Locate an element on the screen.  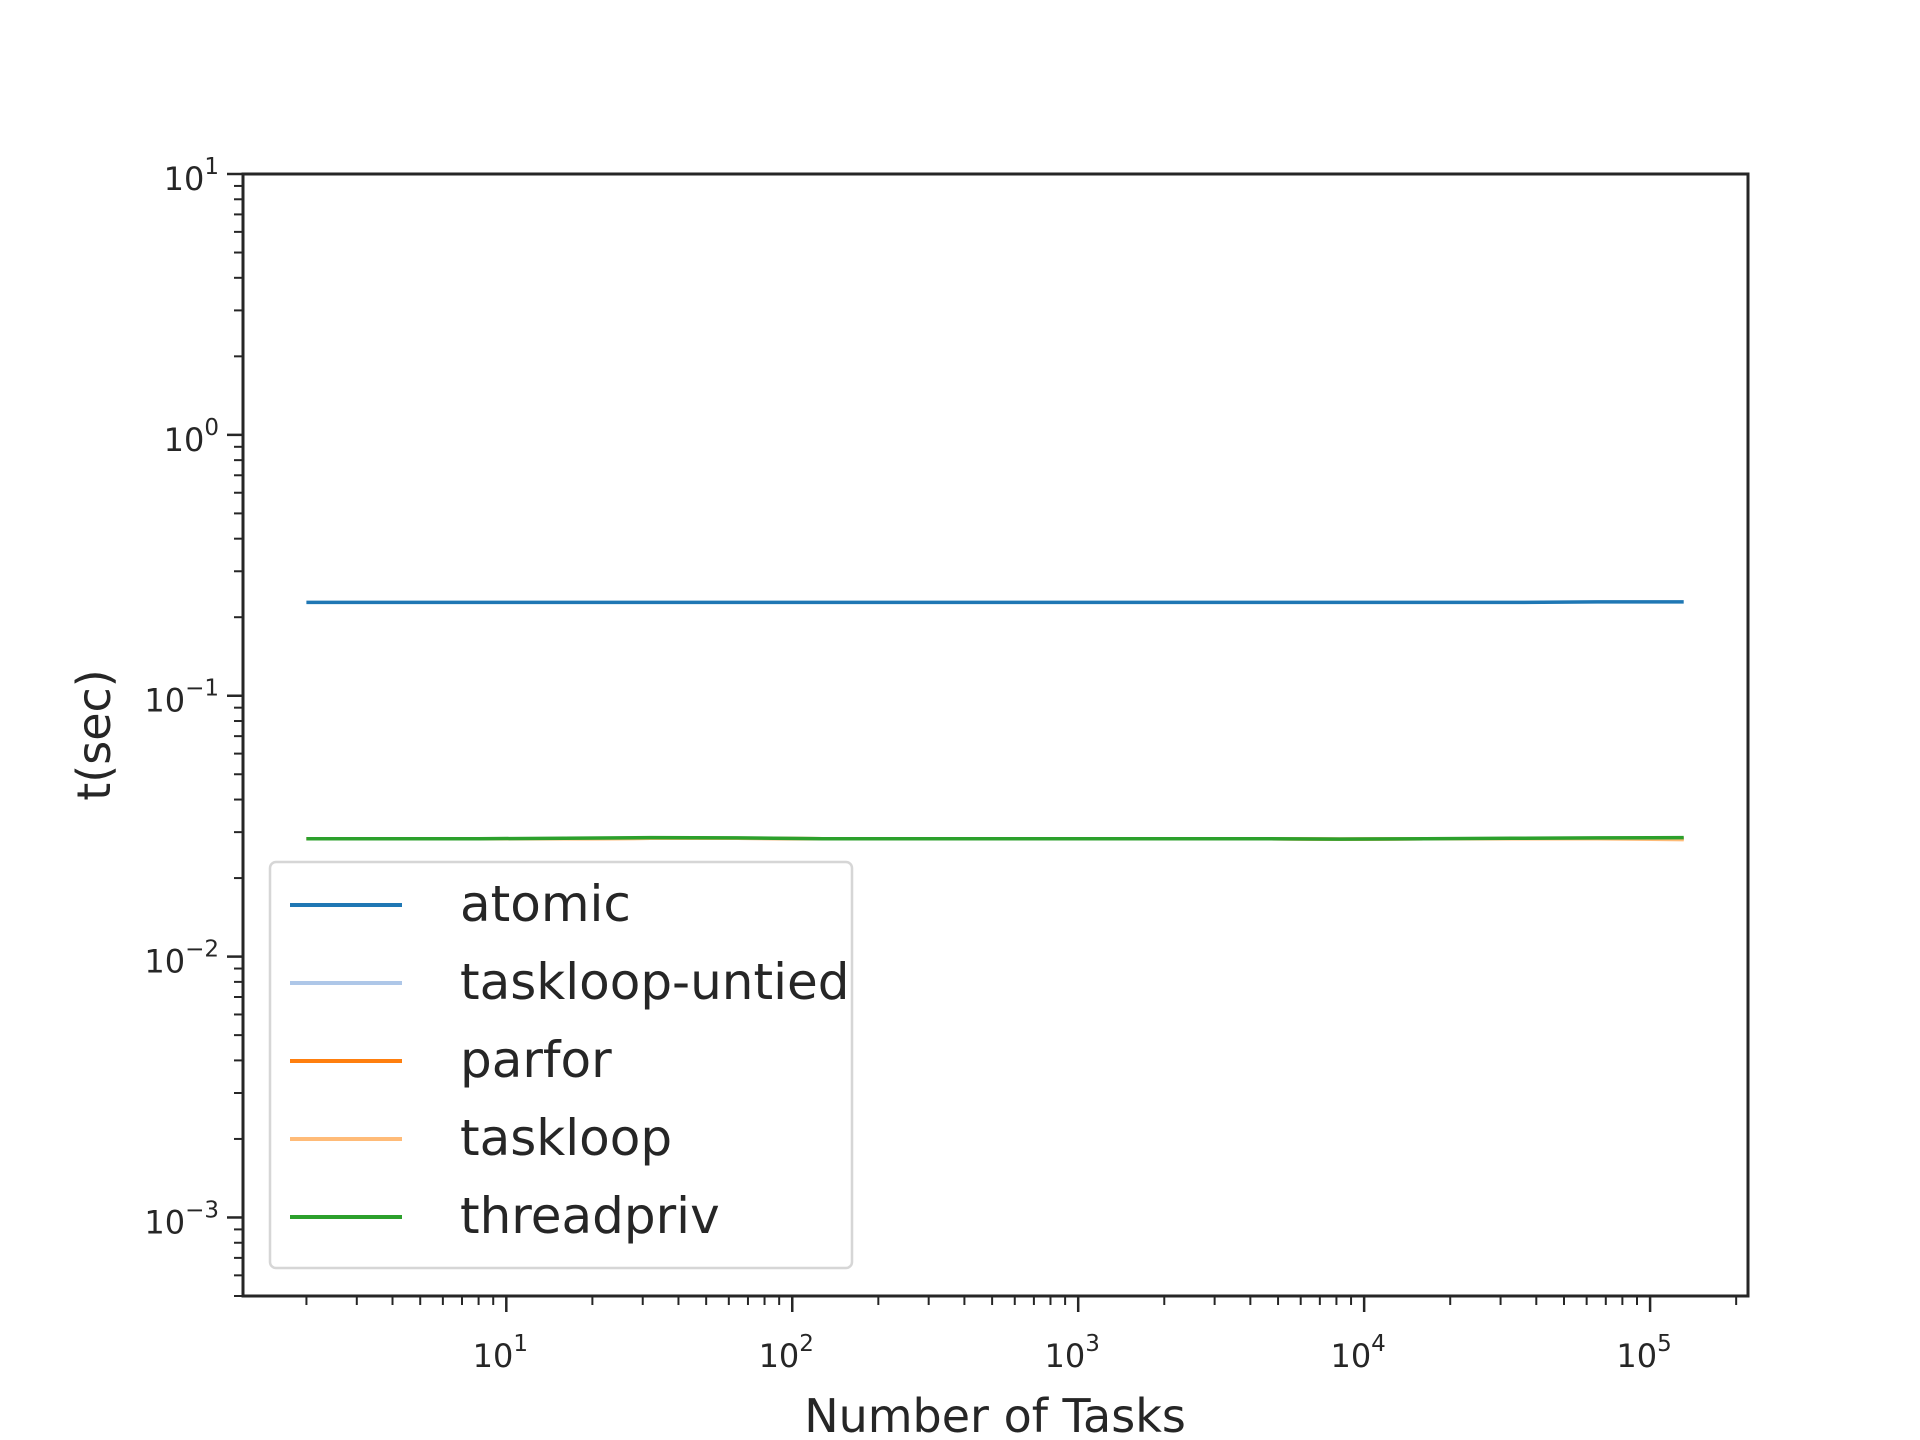
y-tick-label: 10¹ is located at coordinates (191, 176).